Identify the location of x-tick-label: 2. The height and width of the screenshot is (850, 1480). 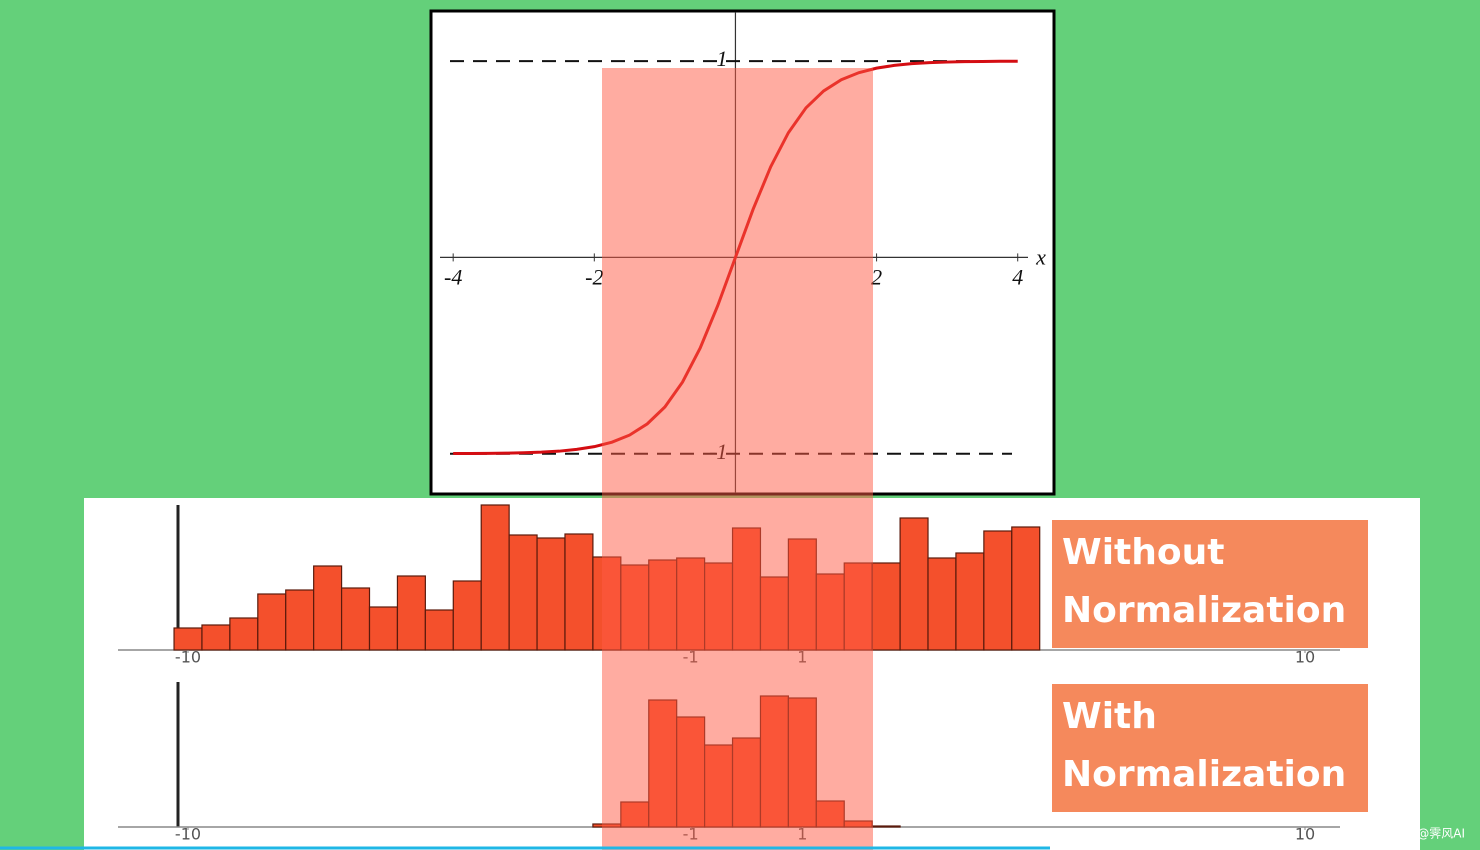
(876, 276).